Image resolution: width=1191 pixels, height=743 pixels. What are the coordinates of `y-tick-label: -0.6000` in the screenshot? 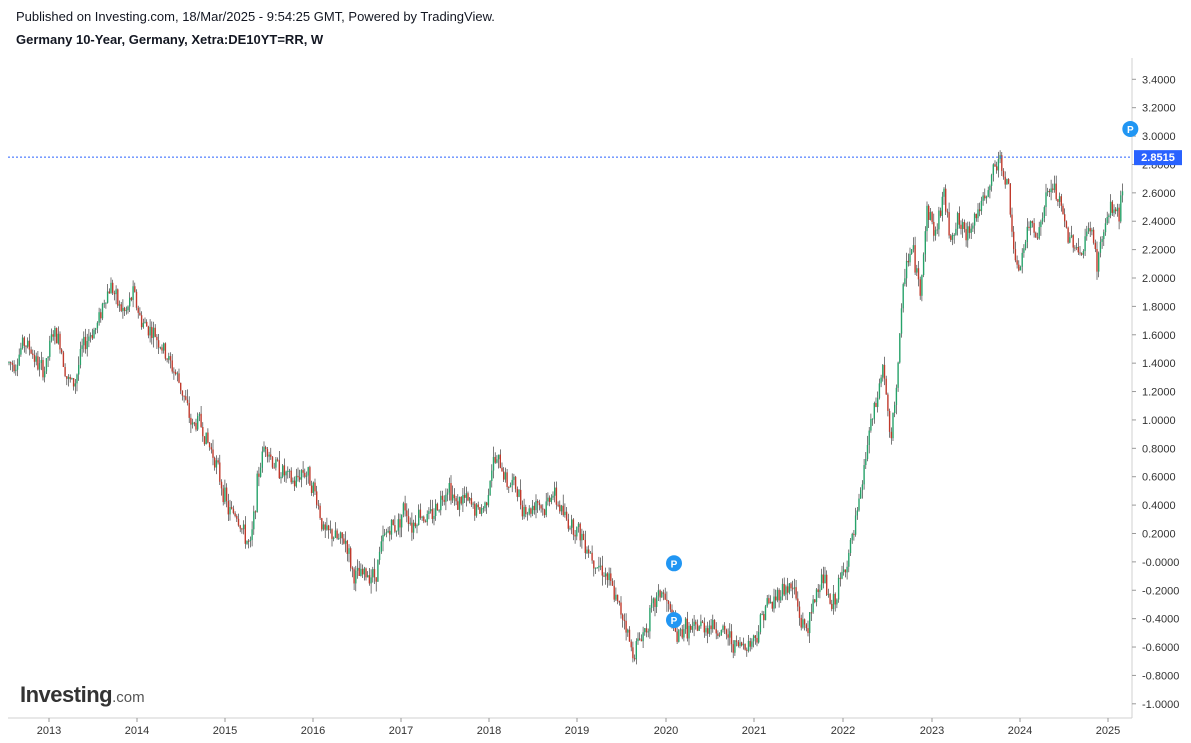 It's located at (1160, 648).